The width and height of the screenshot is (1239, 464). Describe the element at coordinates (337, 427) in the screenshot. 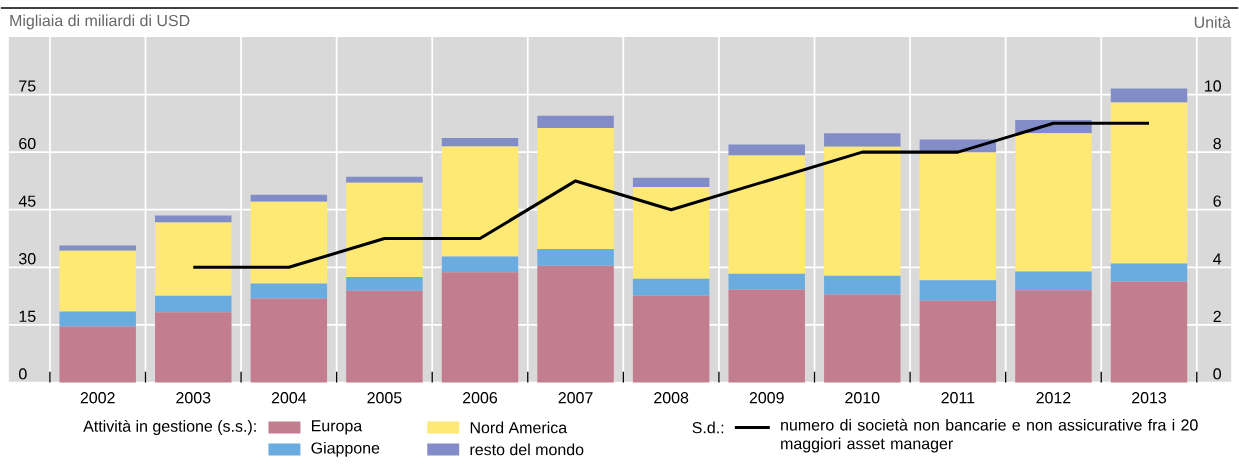

I see `legend-label: Europa` at that location.